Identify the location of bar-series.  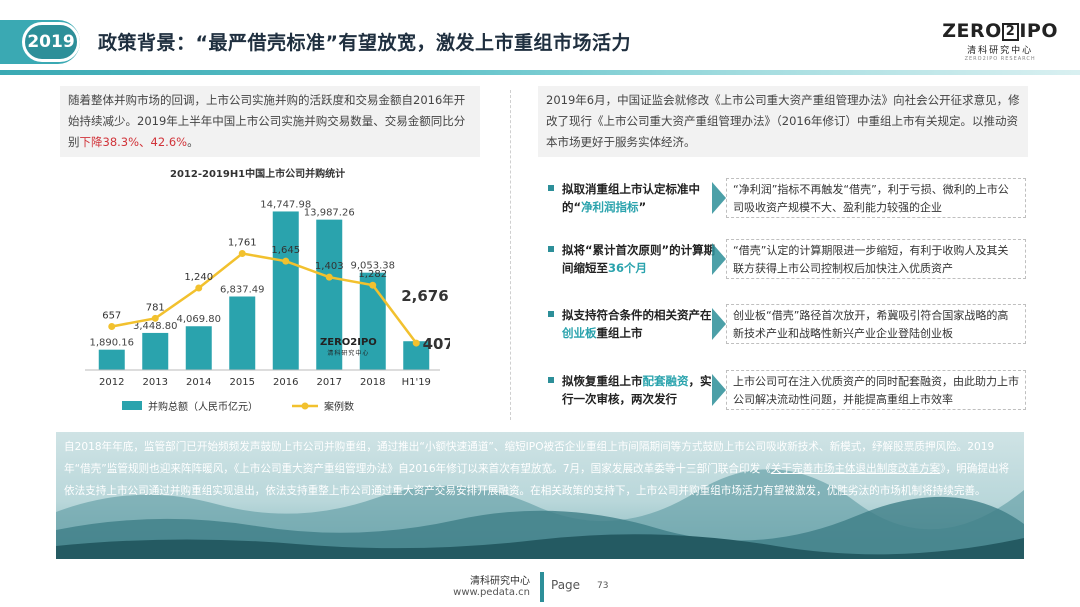
(264, 290).